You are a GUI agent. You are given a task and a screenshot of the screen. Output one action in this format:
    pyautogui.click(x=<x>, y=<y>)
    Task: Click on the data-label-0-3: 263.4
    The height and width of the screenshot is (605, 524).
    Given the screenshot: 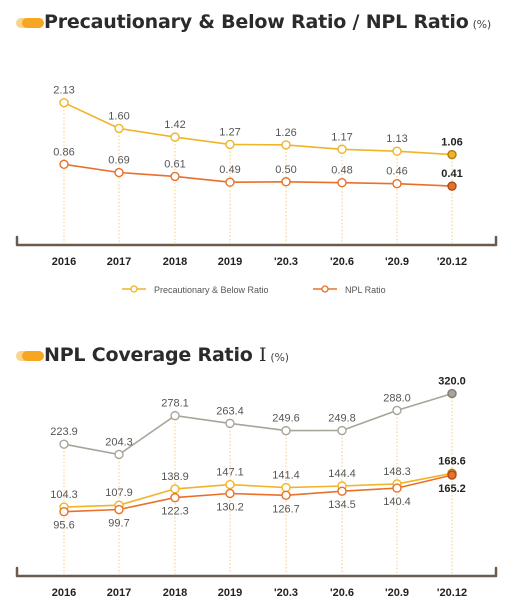 What is the action you would take?
    pyautogui.click(x=230, y=411)
    